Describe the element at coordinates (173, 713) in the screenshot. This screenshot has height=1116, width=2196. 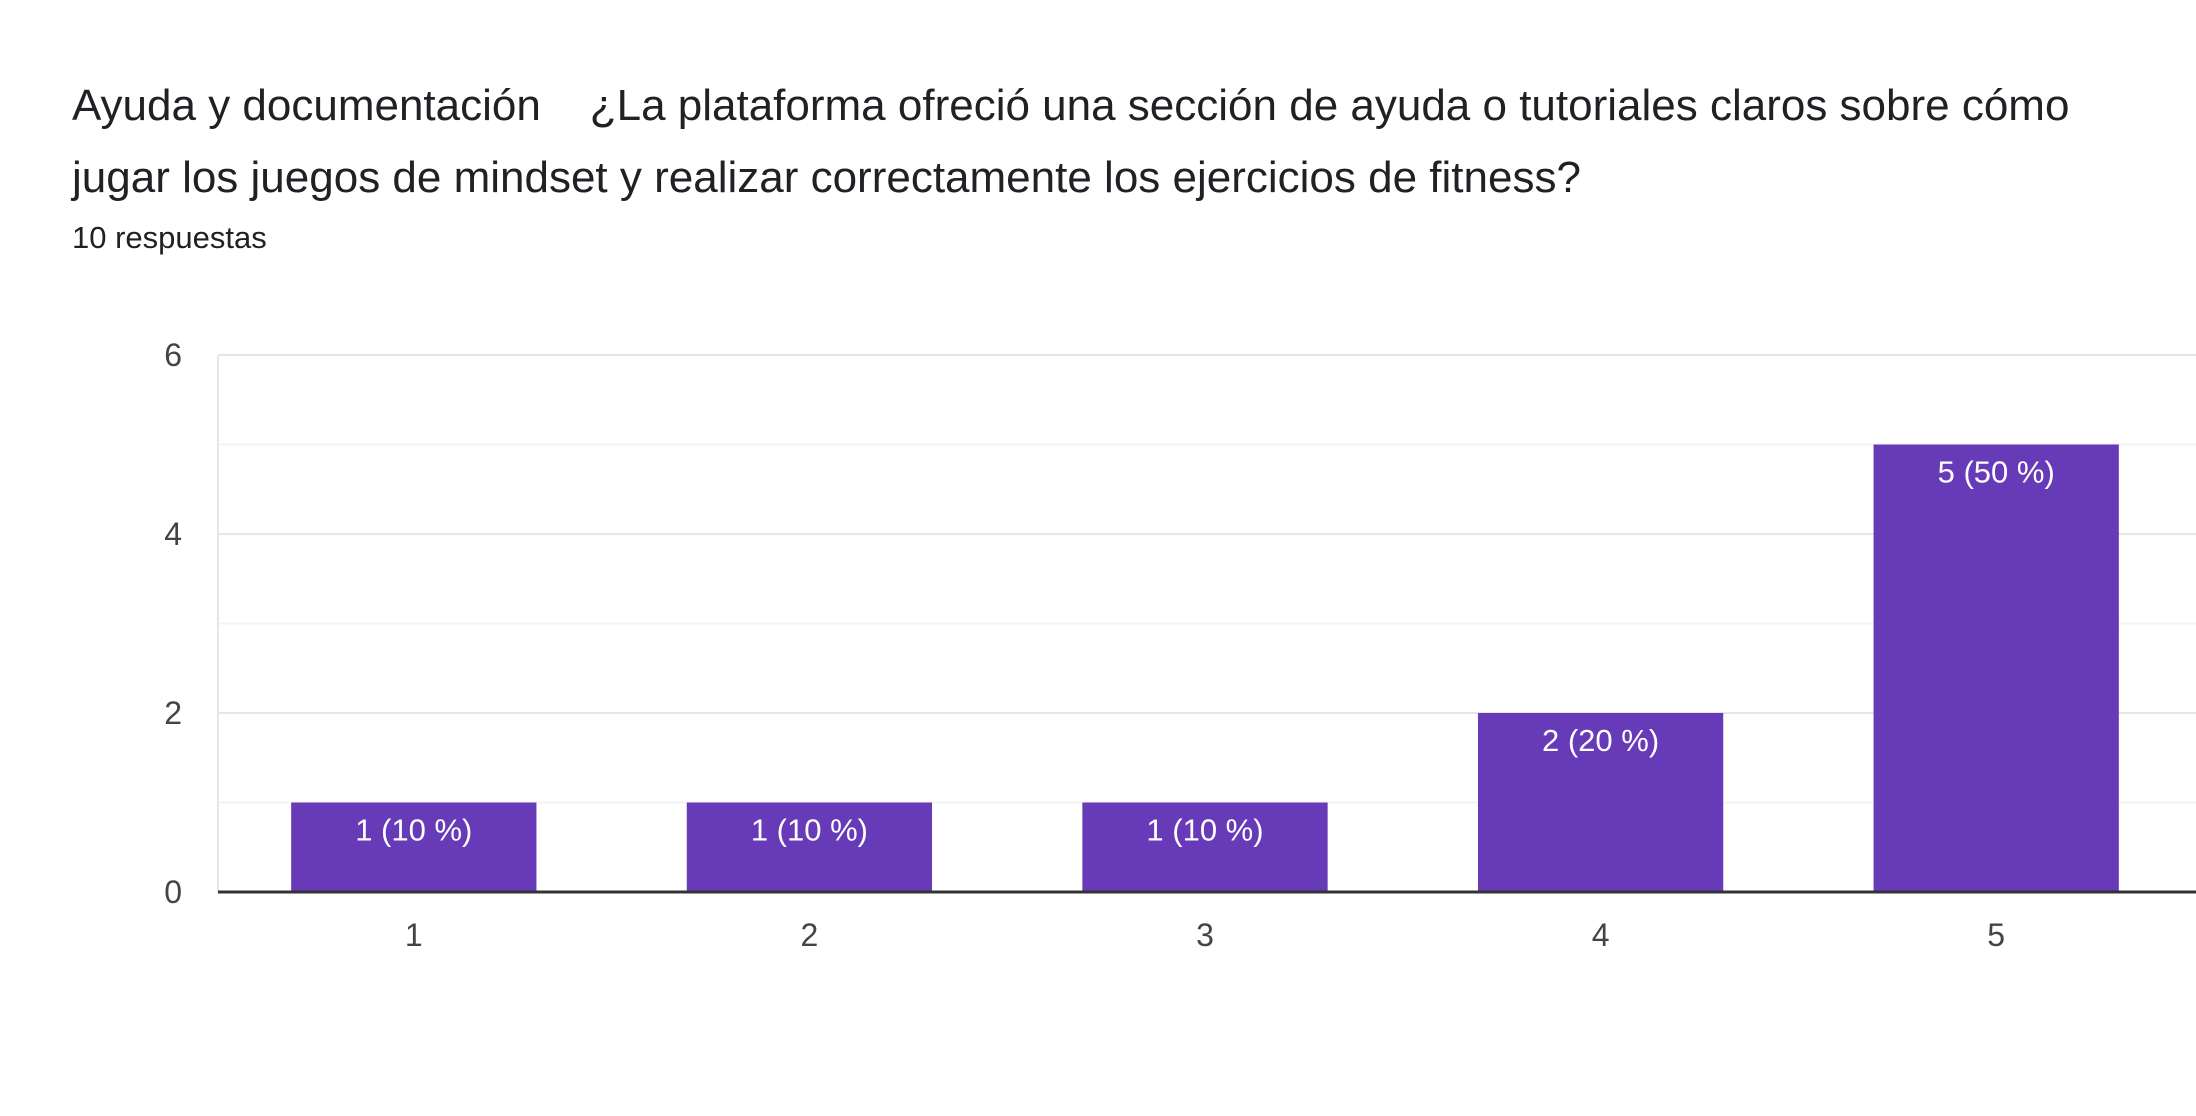
I see `y-tick-label: 2` at that location.